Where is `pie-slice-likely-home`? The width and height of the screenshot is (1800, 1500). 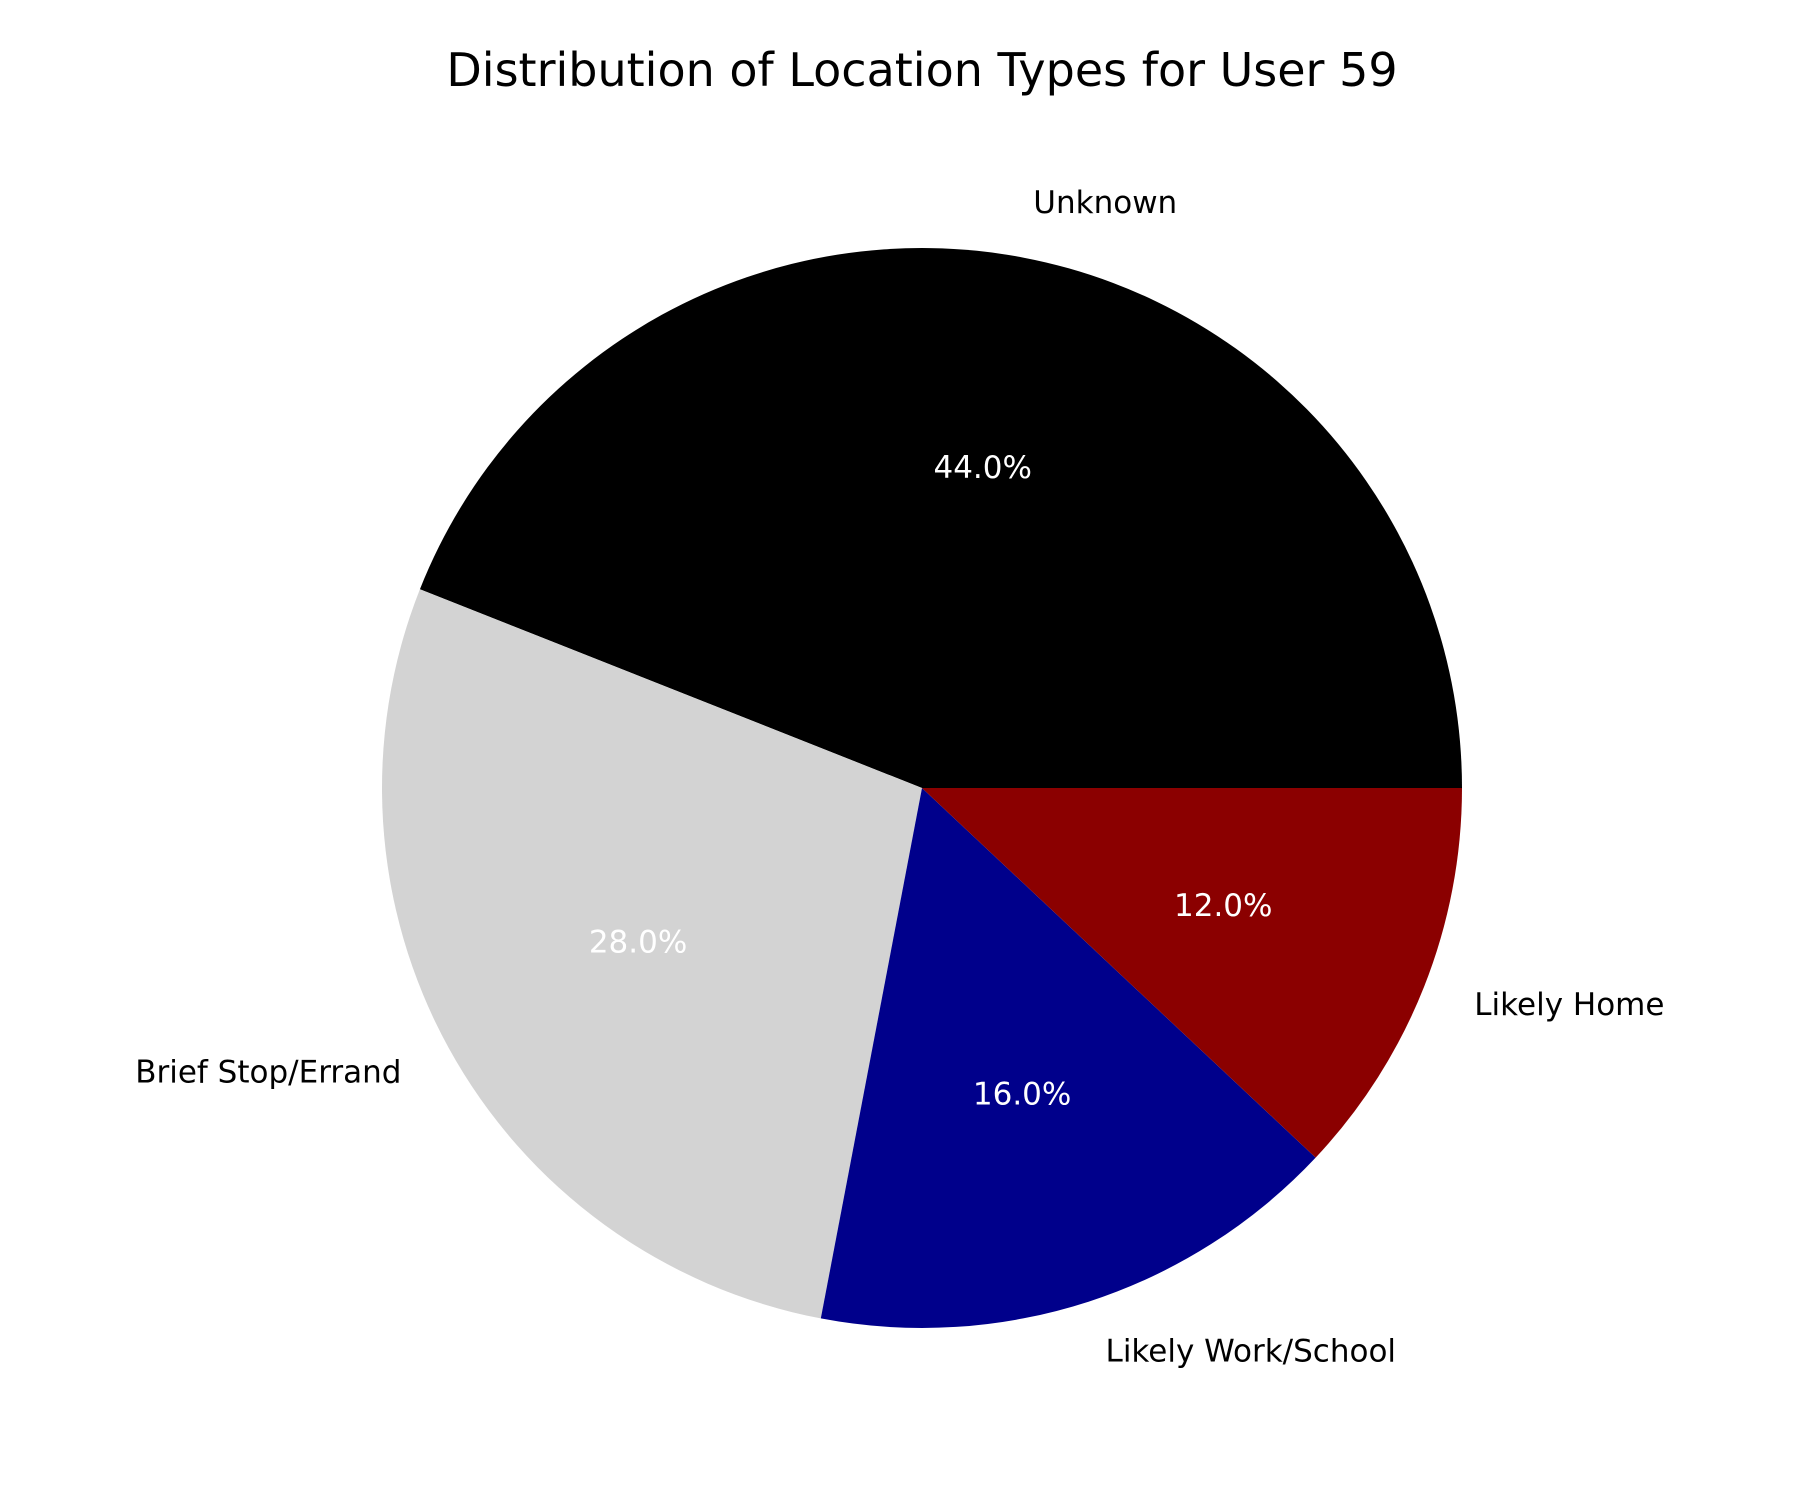
pie-slice-likely-home is located at coordinates (1192, 973).